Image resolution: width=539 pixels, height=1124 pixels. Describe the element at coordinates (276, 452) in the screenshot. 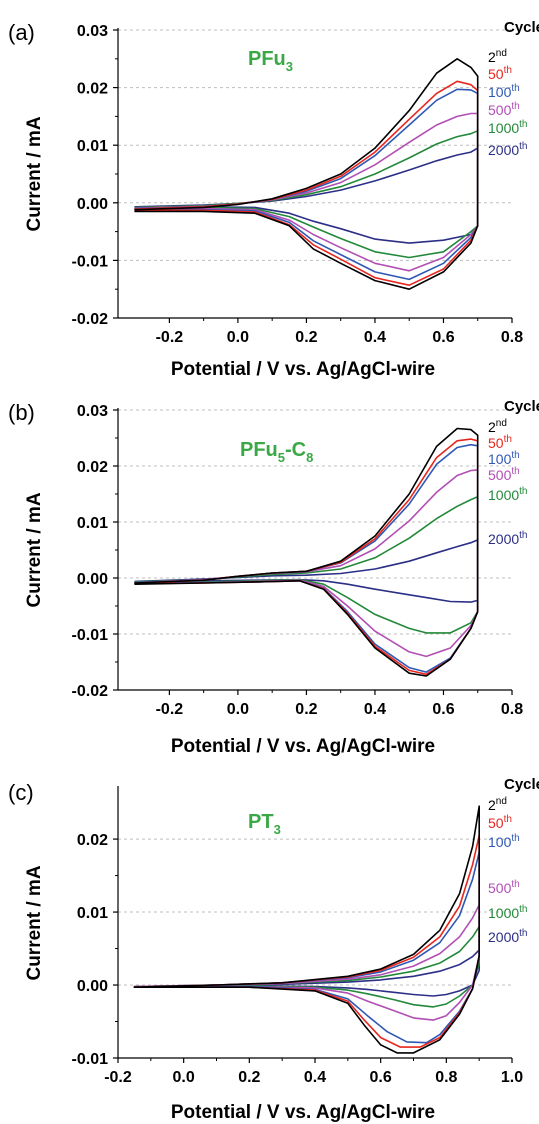

I see `polymer-label: PFu5-C8` at that location.